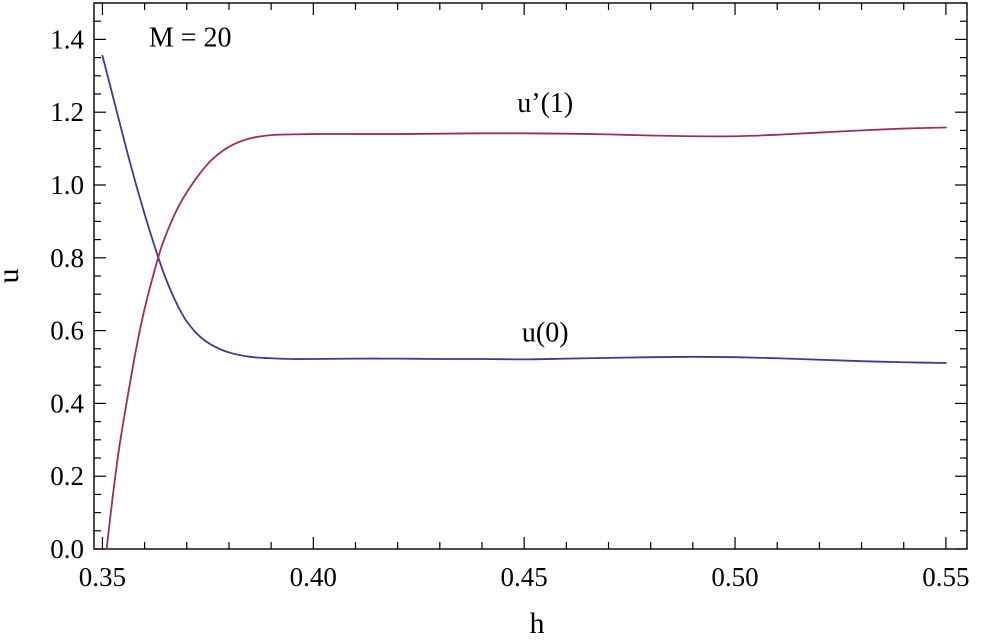 This screenshot has width=990, height=642. I want to click on x-axis-title: h, so click(537, 623).